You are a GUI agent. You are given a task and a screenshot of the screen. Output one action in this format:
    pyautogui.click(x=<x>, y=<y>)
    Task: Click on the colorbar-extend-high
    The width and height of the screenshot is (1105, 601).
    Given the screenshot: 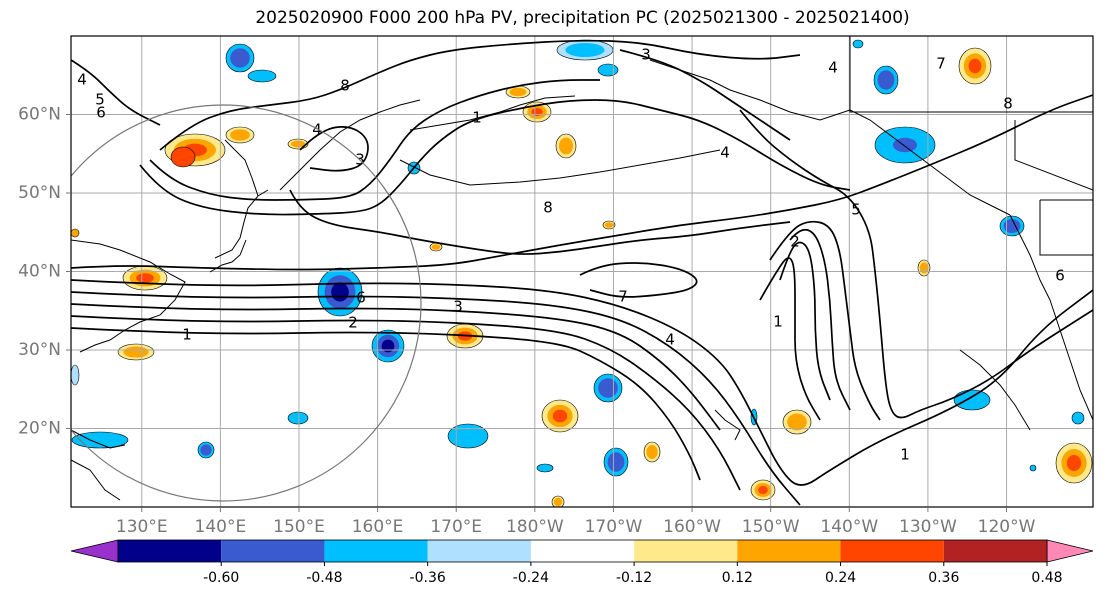 What is the action you would take?
    pyautogui.click(x=1070, y=551)
    